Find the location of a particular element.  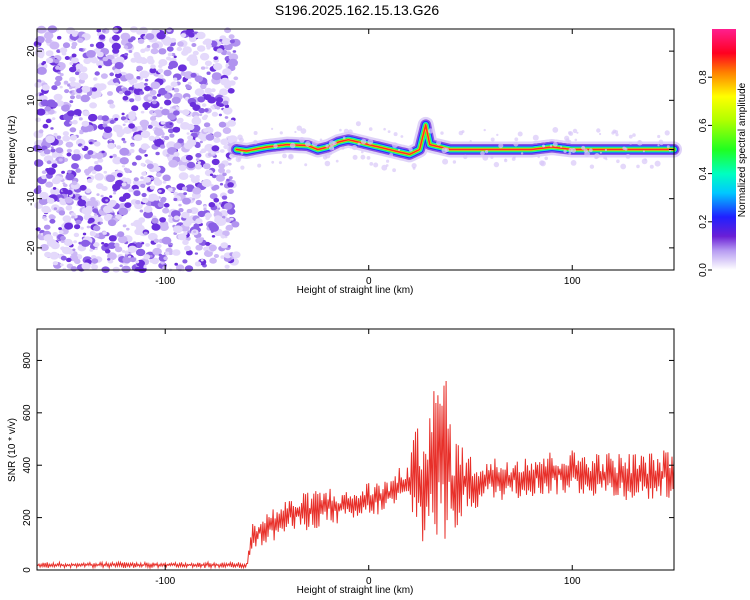

spectrogram-x-label: Height of straight line (km) is located at coordinates (355, 290).